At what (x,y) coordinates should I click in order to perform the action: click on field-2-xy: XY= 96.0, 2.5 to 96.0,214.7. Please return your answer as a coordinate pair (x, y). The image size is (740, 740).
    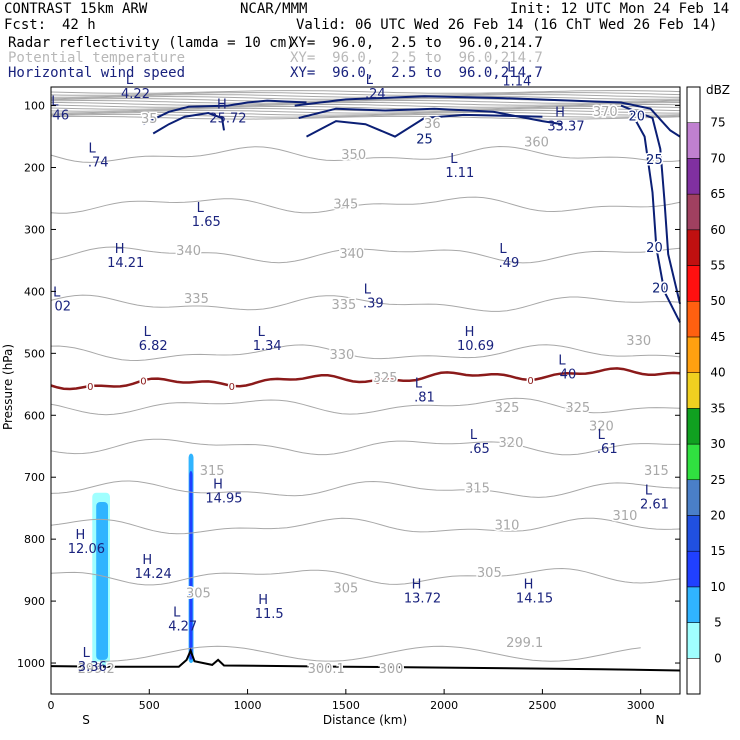
    Looking at the image, I should click on (416, 58).